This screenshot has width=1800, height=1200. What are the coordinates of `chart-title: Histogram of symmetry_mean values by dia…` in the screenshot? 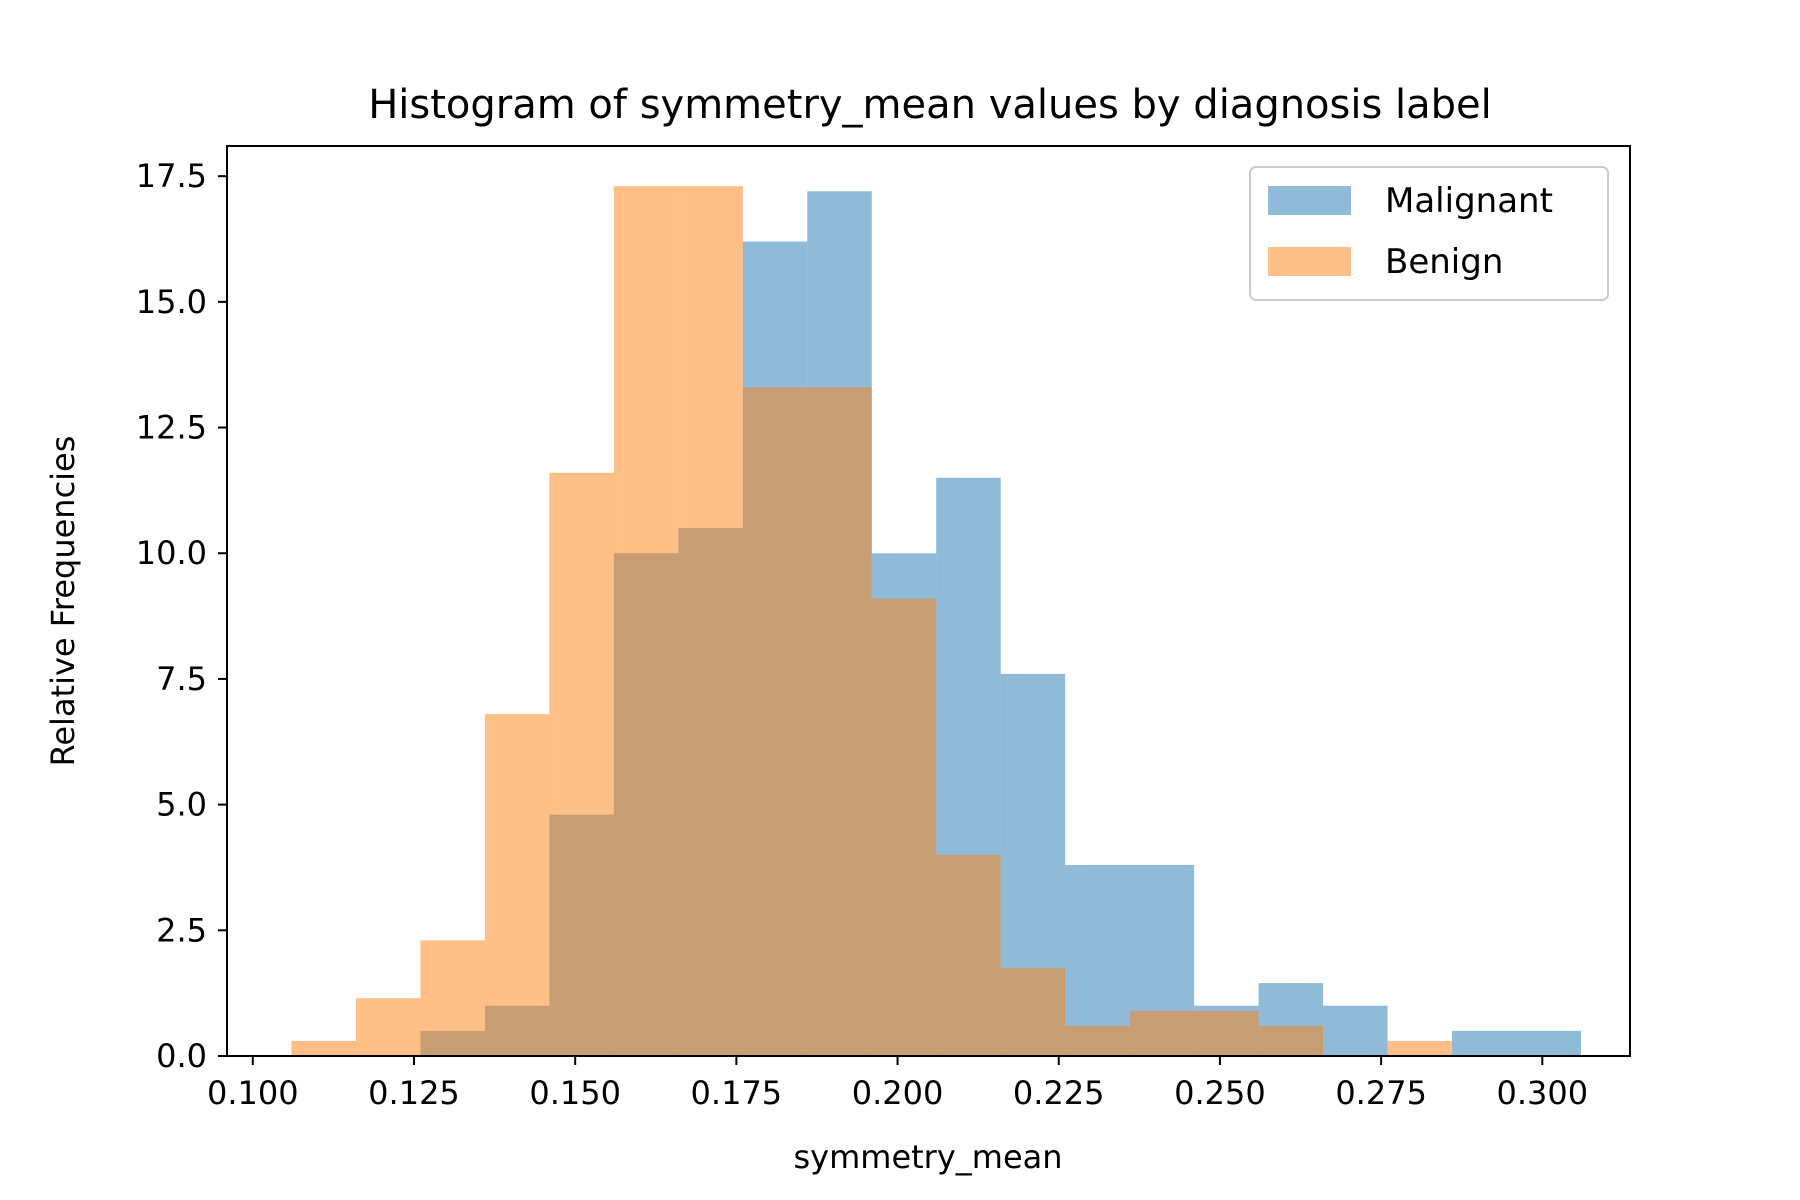 It's located at (930, 105).